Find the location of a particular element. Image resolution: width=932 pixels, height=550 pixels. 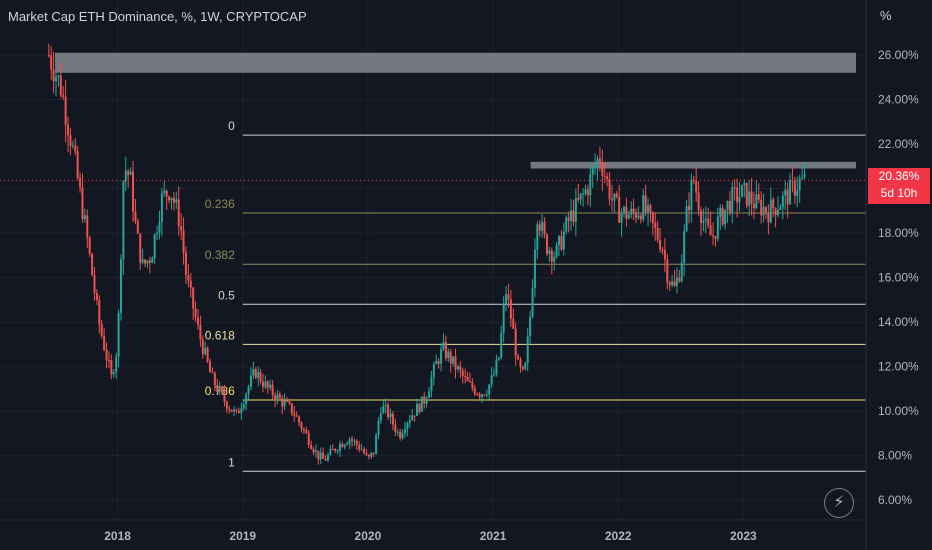

y-tick-label: 14.00% is located at coordinates (898, 322).